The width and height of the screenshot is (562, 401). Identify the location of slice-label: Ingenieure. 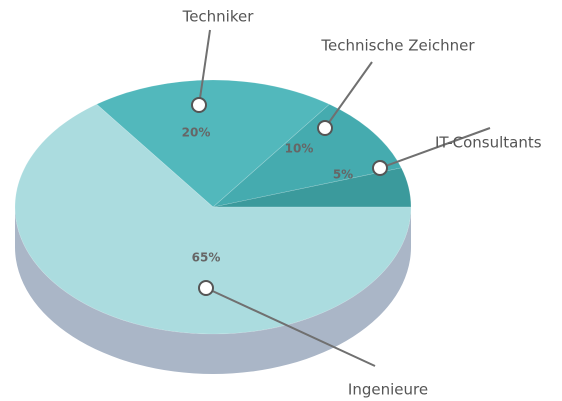
(388, 390).